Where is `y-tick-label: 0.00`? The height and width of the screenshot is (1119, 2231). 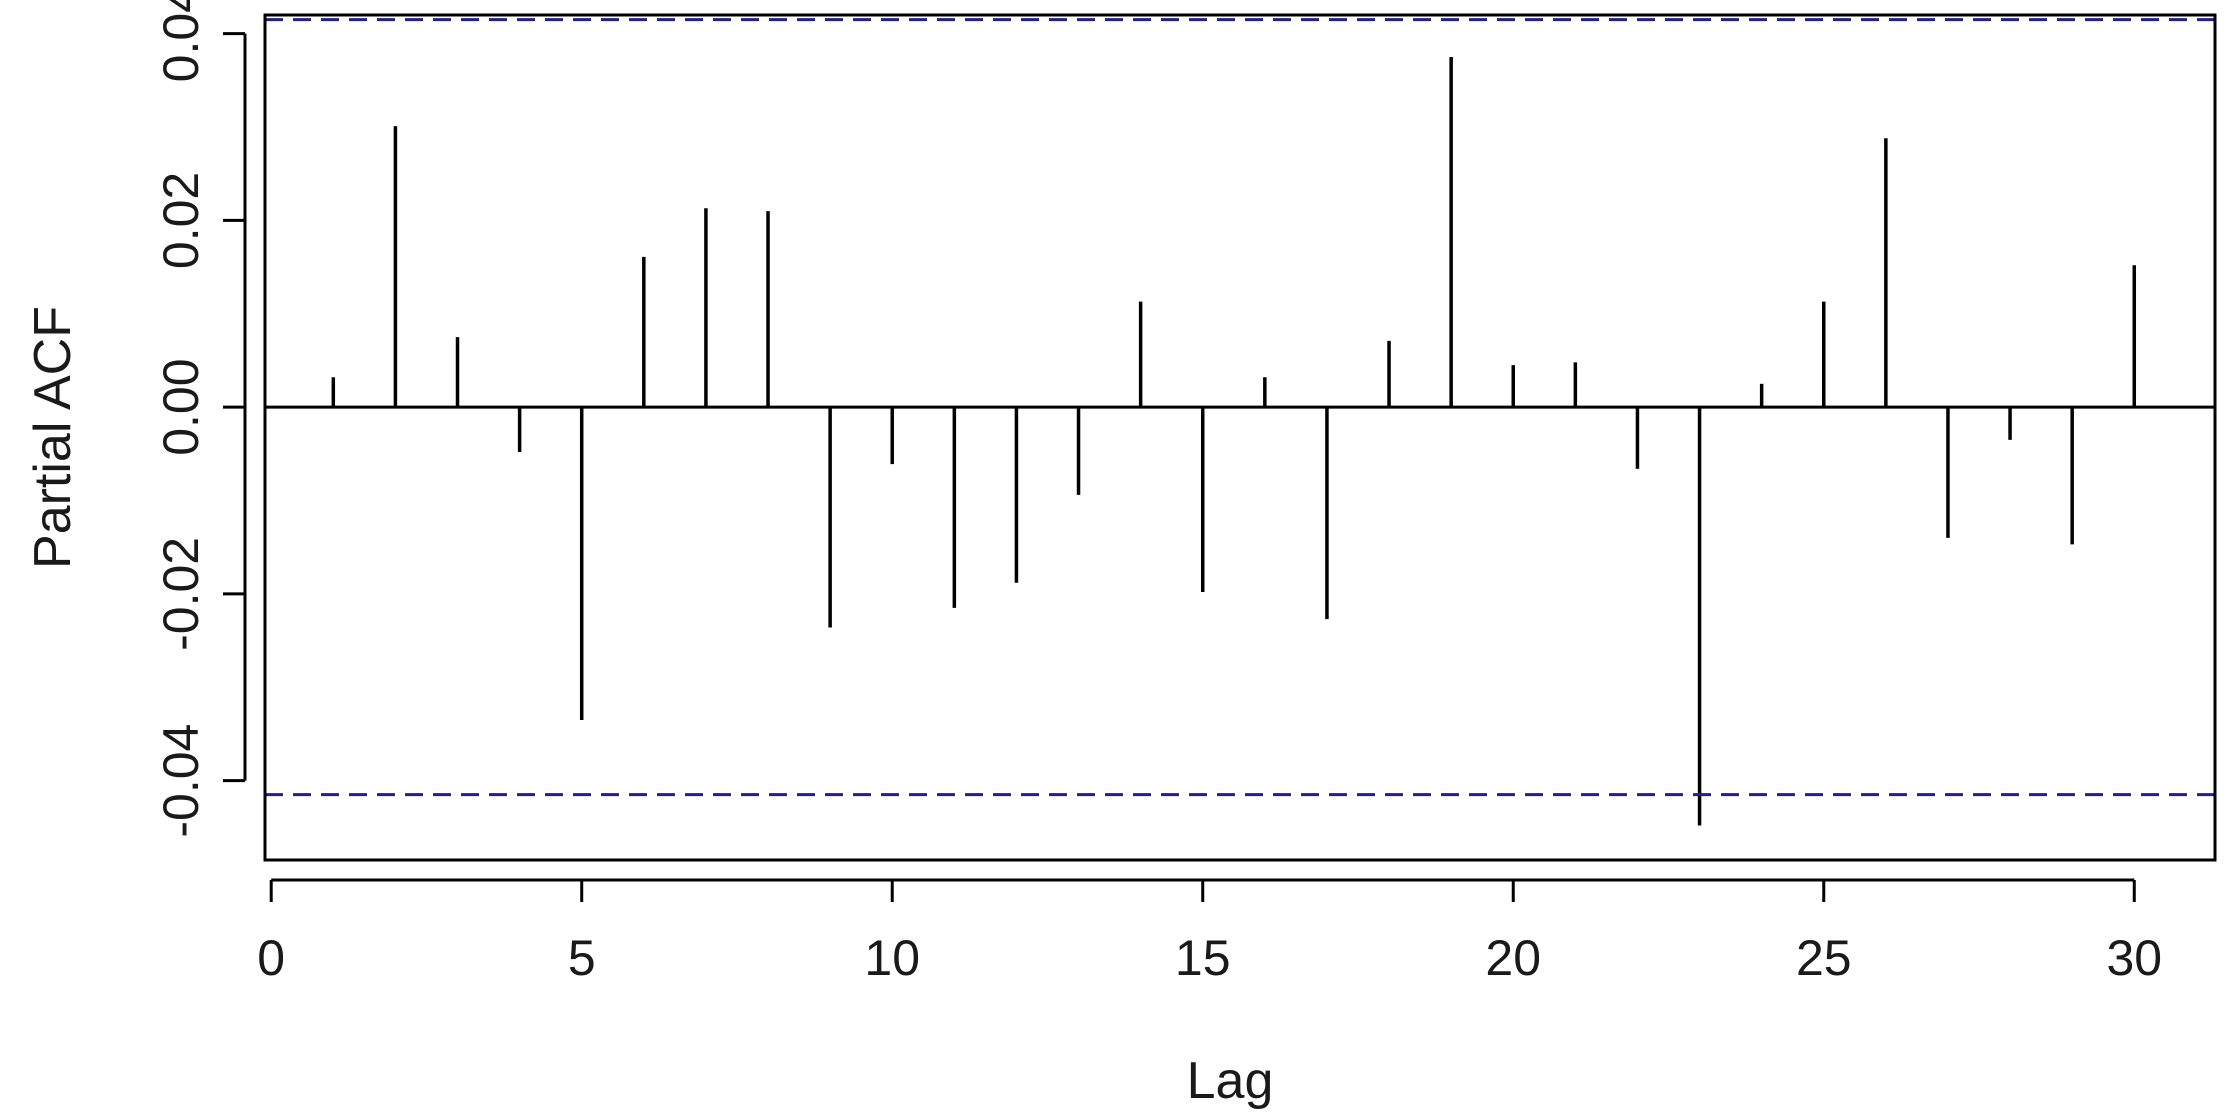 y-tick-label: 0.00 is located at coordinates (181, 406).